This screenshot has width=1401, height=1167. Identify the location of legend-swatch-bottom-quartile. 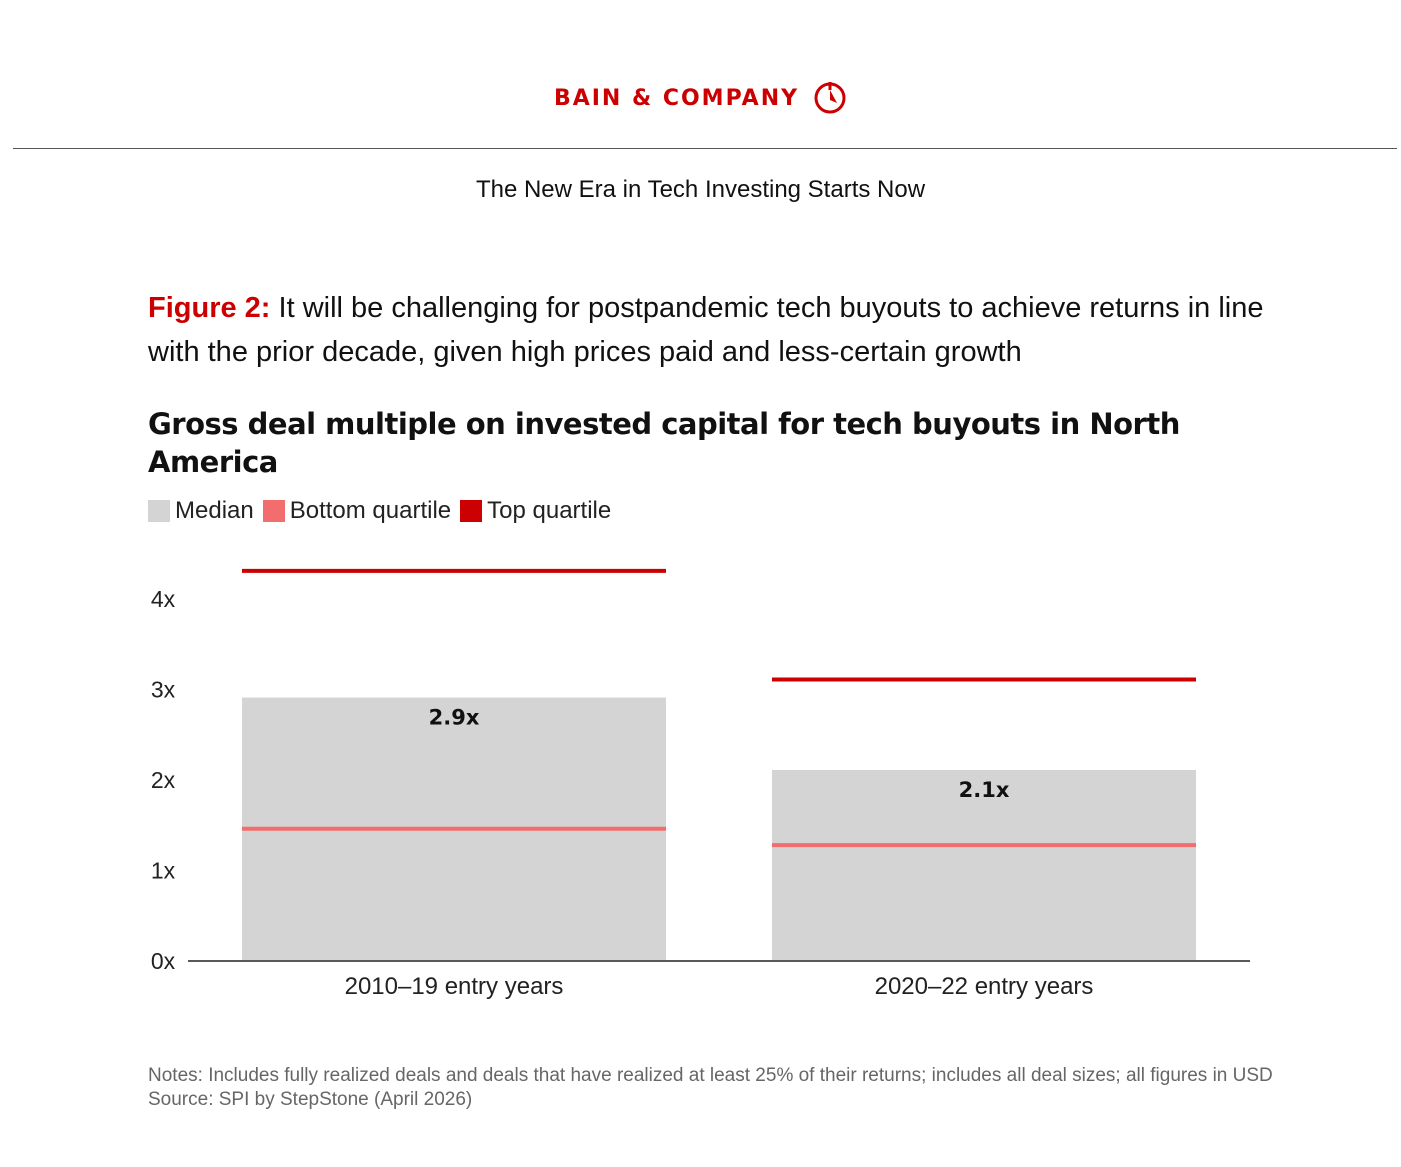
(273, 511).